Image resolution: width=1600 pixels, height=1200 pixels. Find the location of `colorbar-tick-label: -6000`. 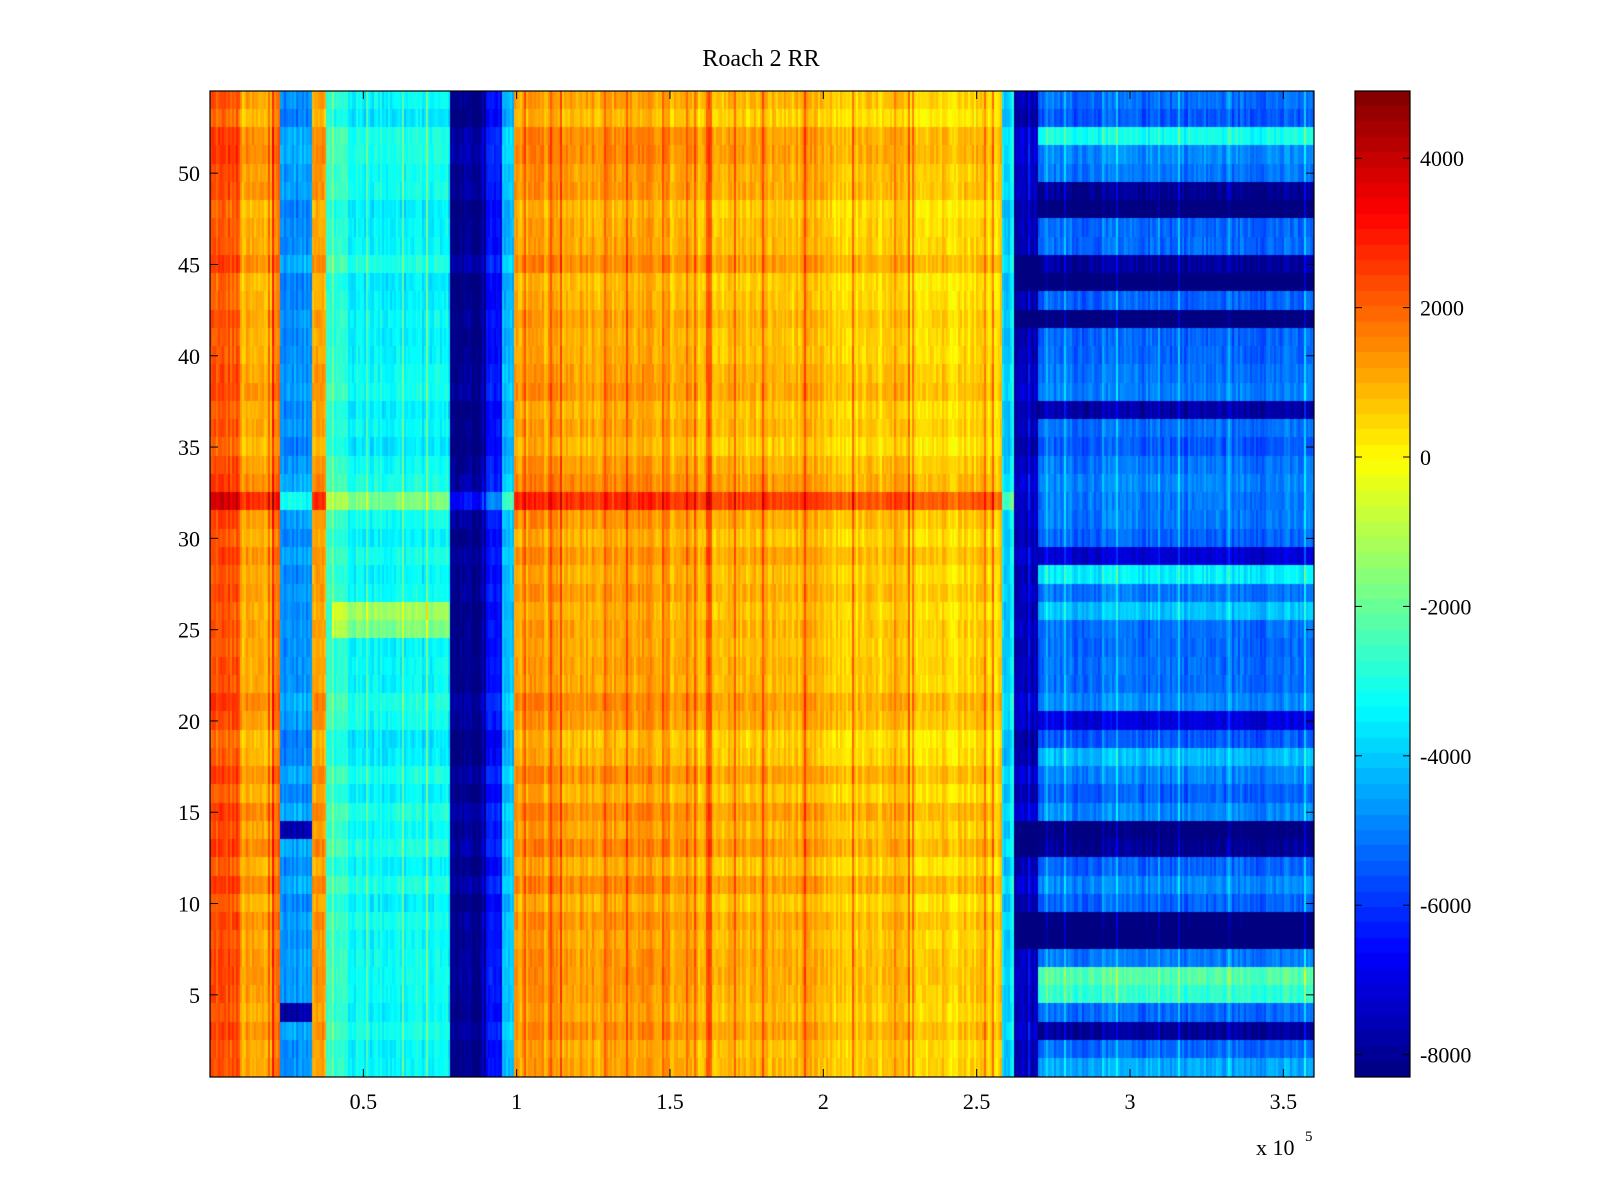

colorbar-tick-label: -6000 is located at coordinates (1445, 905).